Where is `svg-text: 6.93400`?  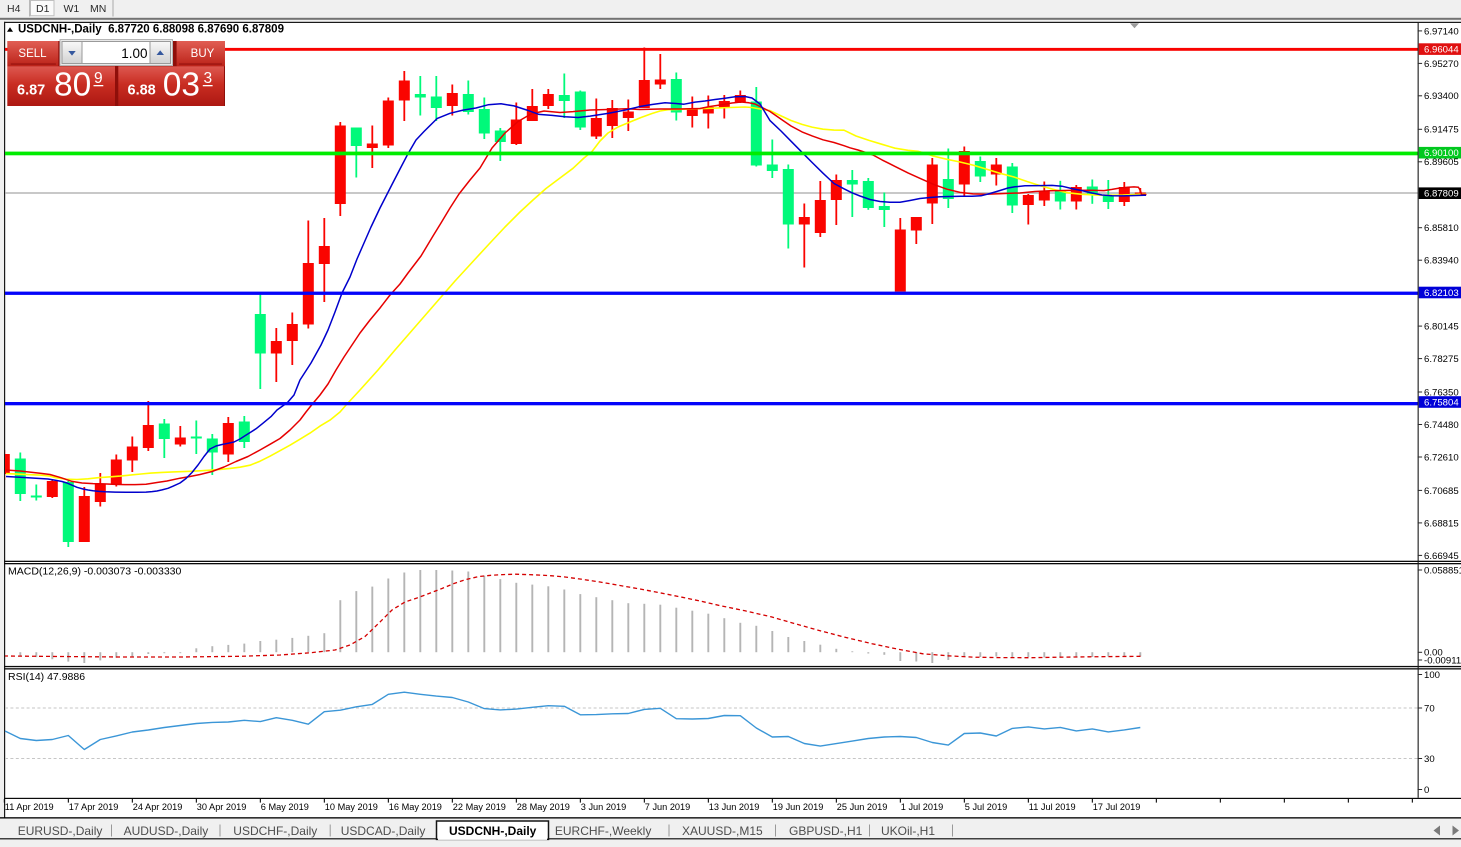 svg-text: 6.93400 is located at coordinates (1441, 96).